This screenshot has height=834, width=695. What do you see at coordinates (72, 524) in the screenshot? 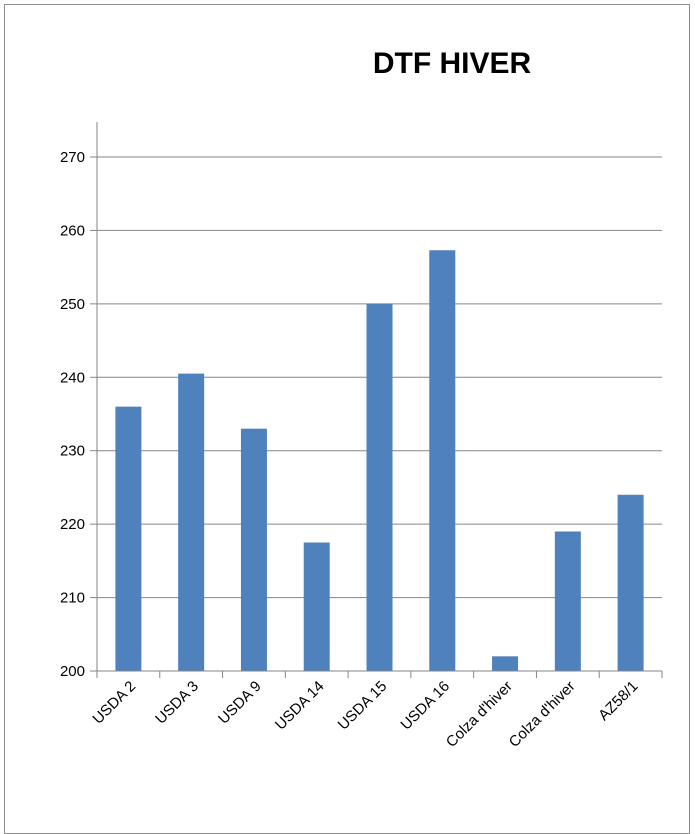
I see `y-tick-label: 220` at bounding box center [72, 524].